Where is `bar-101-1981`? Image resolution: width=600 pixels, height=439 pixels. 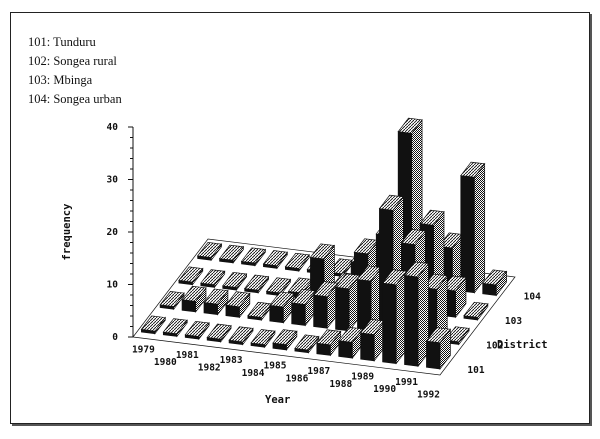 bar-101-1981 is located at coordinates (197, 330).